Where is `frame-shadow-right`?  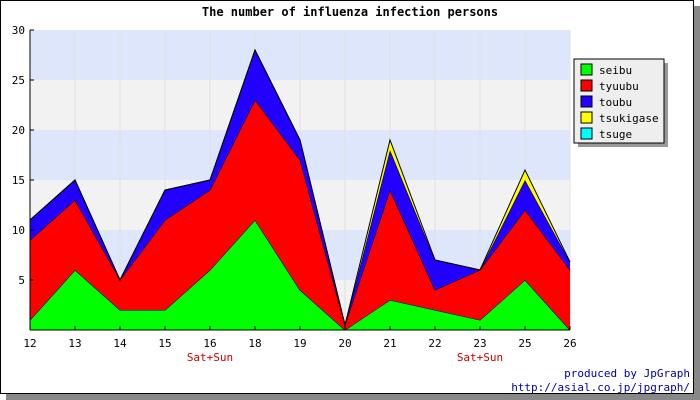 frame-shadow-right is located at coordinates (697, 203).